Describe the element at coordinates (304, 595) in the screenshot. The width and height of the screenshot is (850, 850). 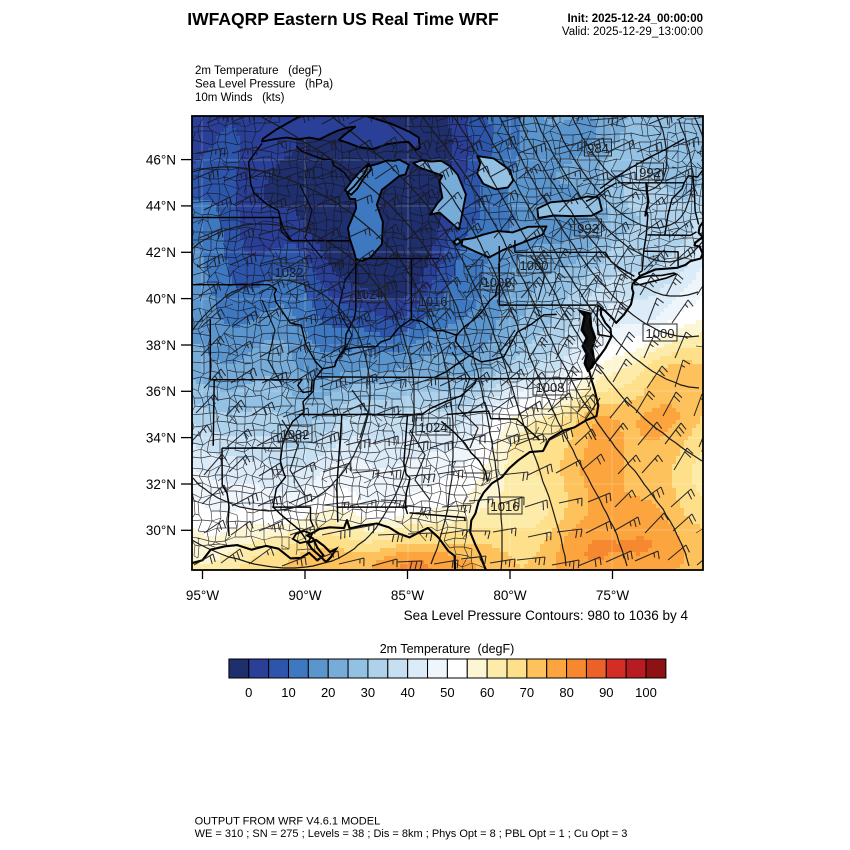
I see `svg-text: 90°W` at that location.